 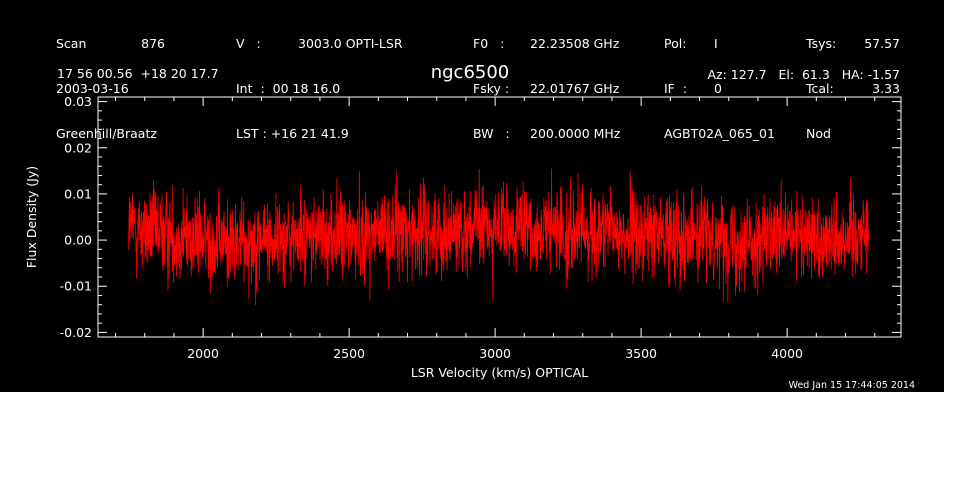 I want to click on x-tick-label: 3000, so click(x=495, y=353).